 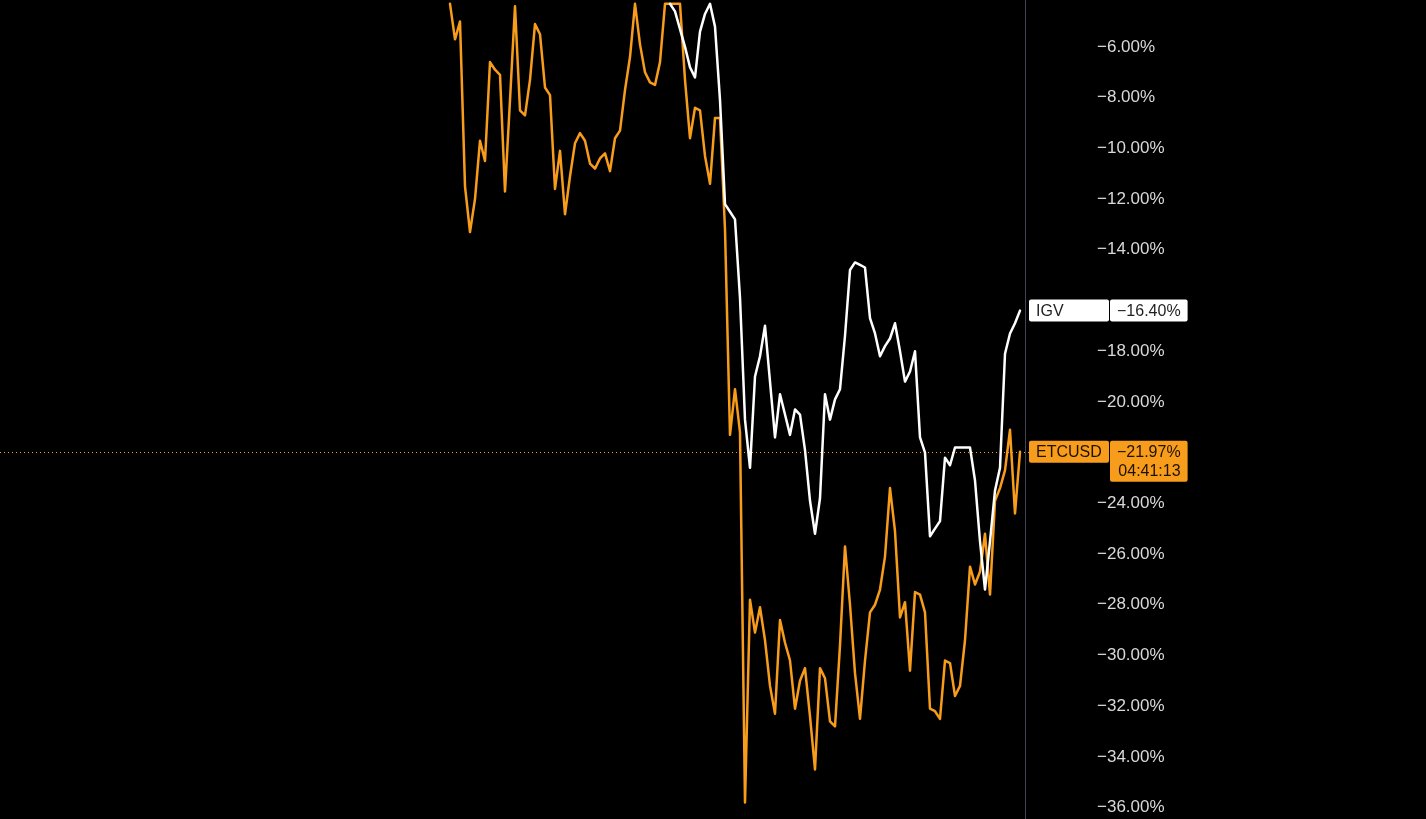 I want to click on y-tick-label: −20.00%, so click(x=1131, y=401).